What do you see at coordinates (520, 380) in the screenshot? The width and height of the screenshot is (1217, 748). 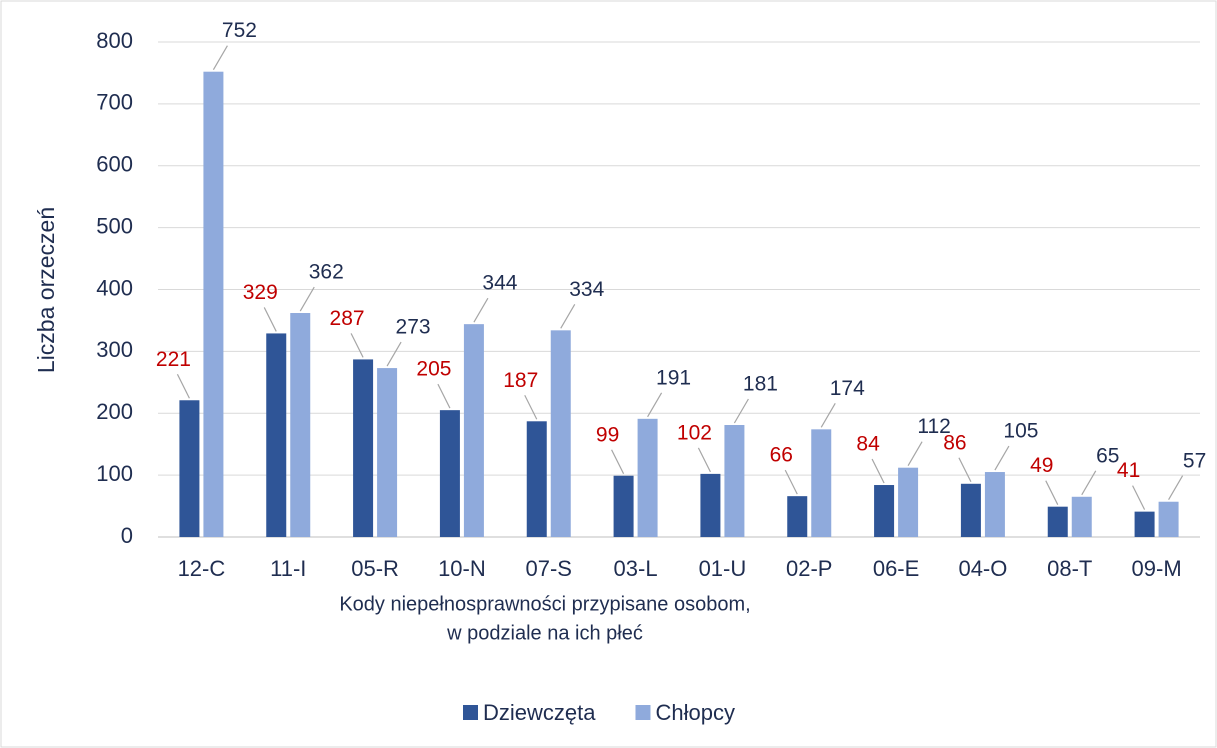 I see `data-label: 187` at bounding box center [520, 380].